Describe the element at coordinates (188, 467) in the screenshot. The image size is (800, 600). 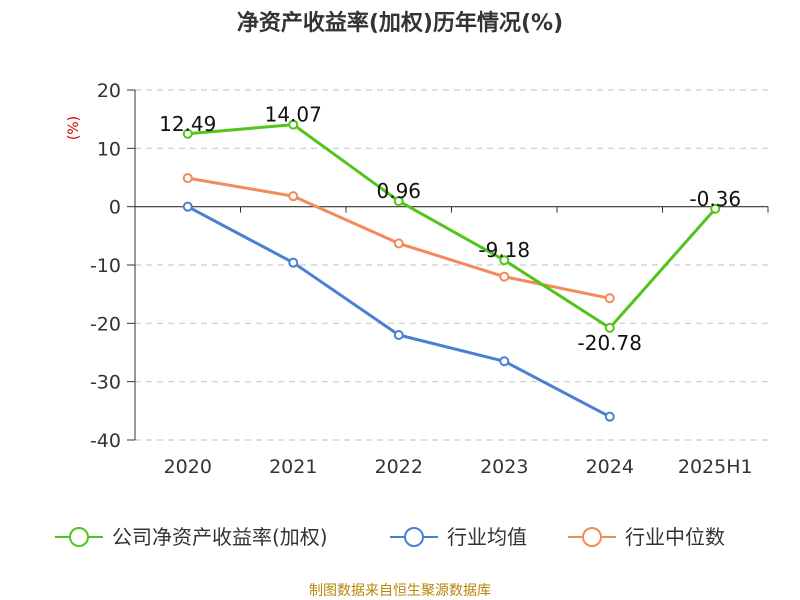
I see `x-tick-label: 2020` at that location.